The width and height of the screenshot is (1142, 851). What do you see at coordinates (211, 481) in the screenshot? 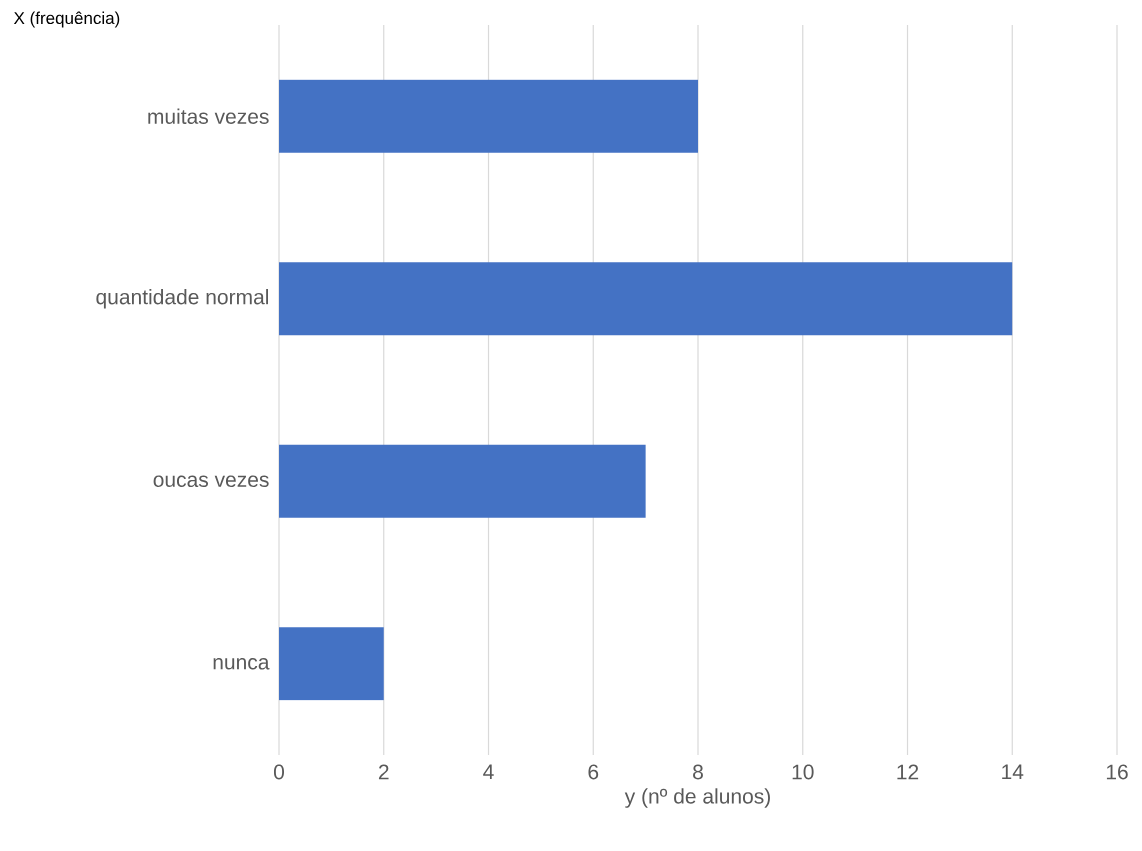
I see `y-tick-label: oucas vezes` at bounding box center [211, 481].